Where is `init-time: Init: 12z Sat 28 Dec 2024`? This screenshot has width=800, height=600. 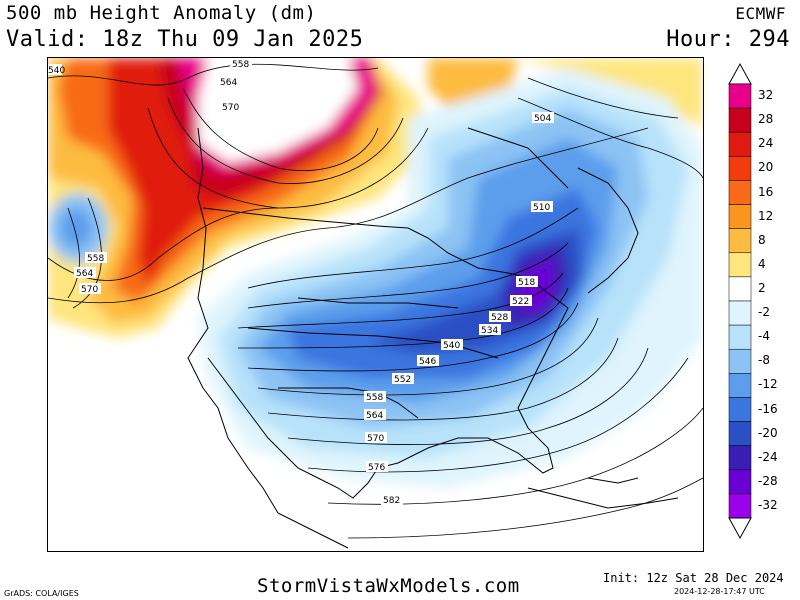 init-time: Init: 12z Sat 28 Dec 2024 is located at coordinates (693, 578).